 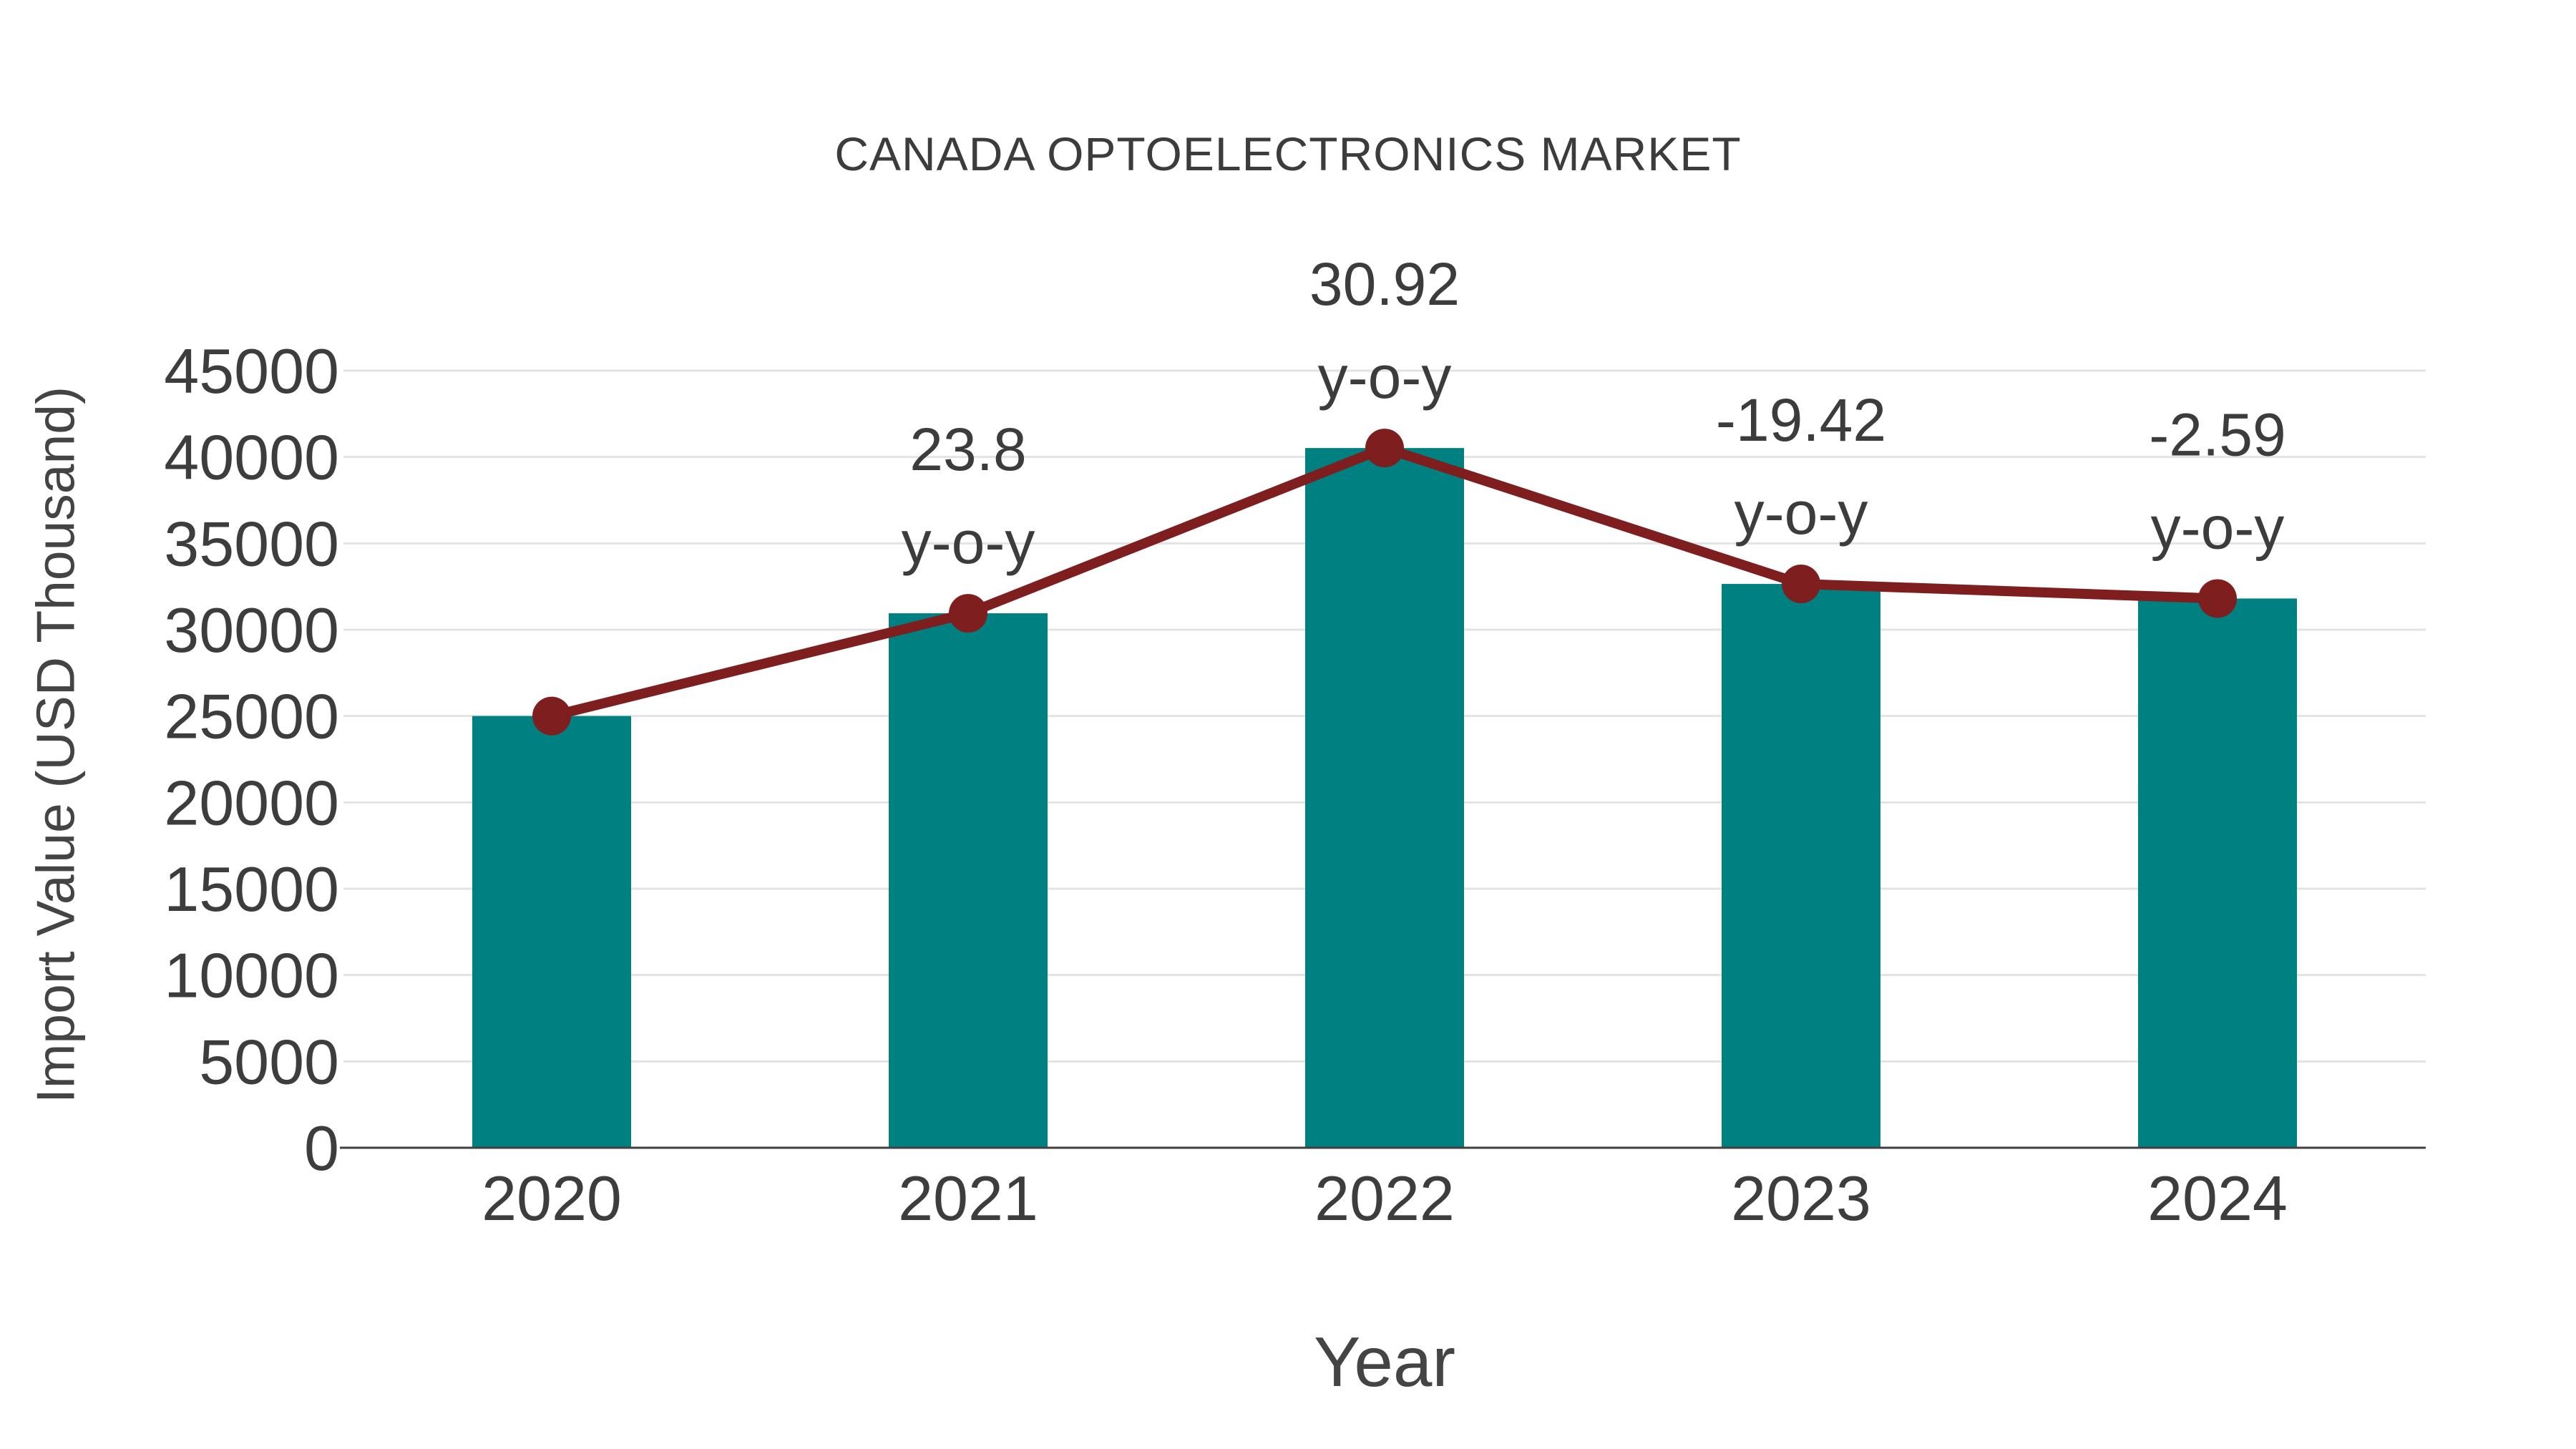 What do you see at coordinates (1385, 377) in the screenshot?
I see `annotation-suffix-2022: y-o-y` at bounding box center [1385, 377].